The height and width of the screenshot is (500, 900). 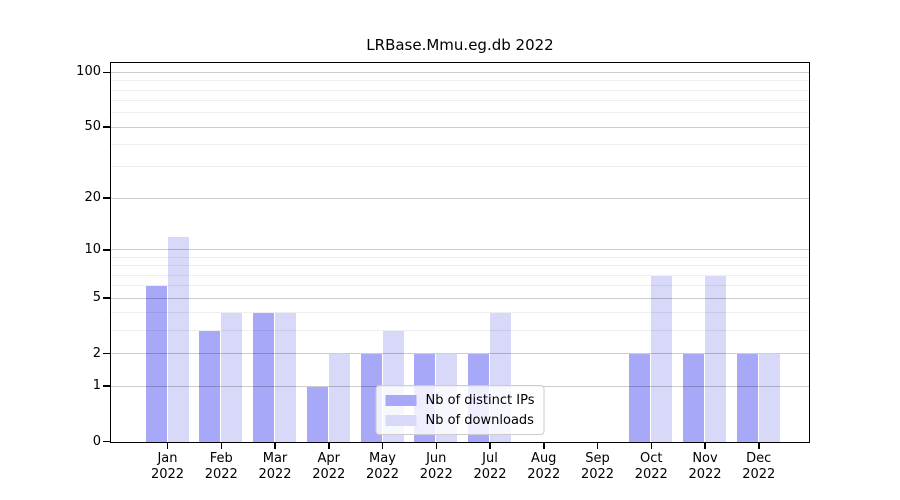 I want to click on x-tick-label: May 2022, so click(x=382, y=466).